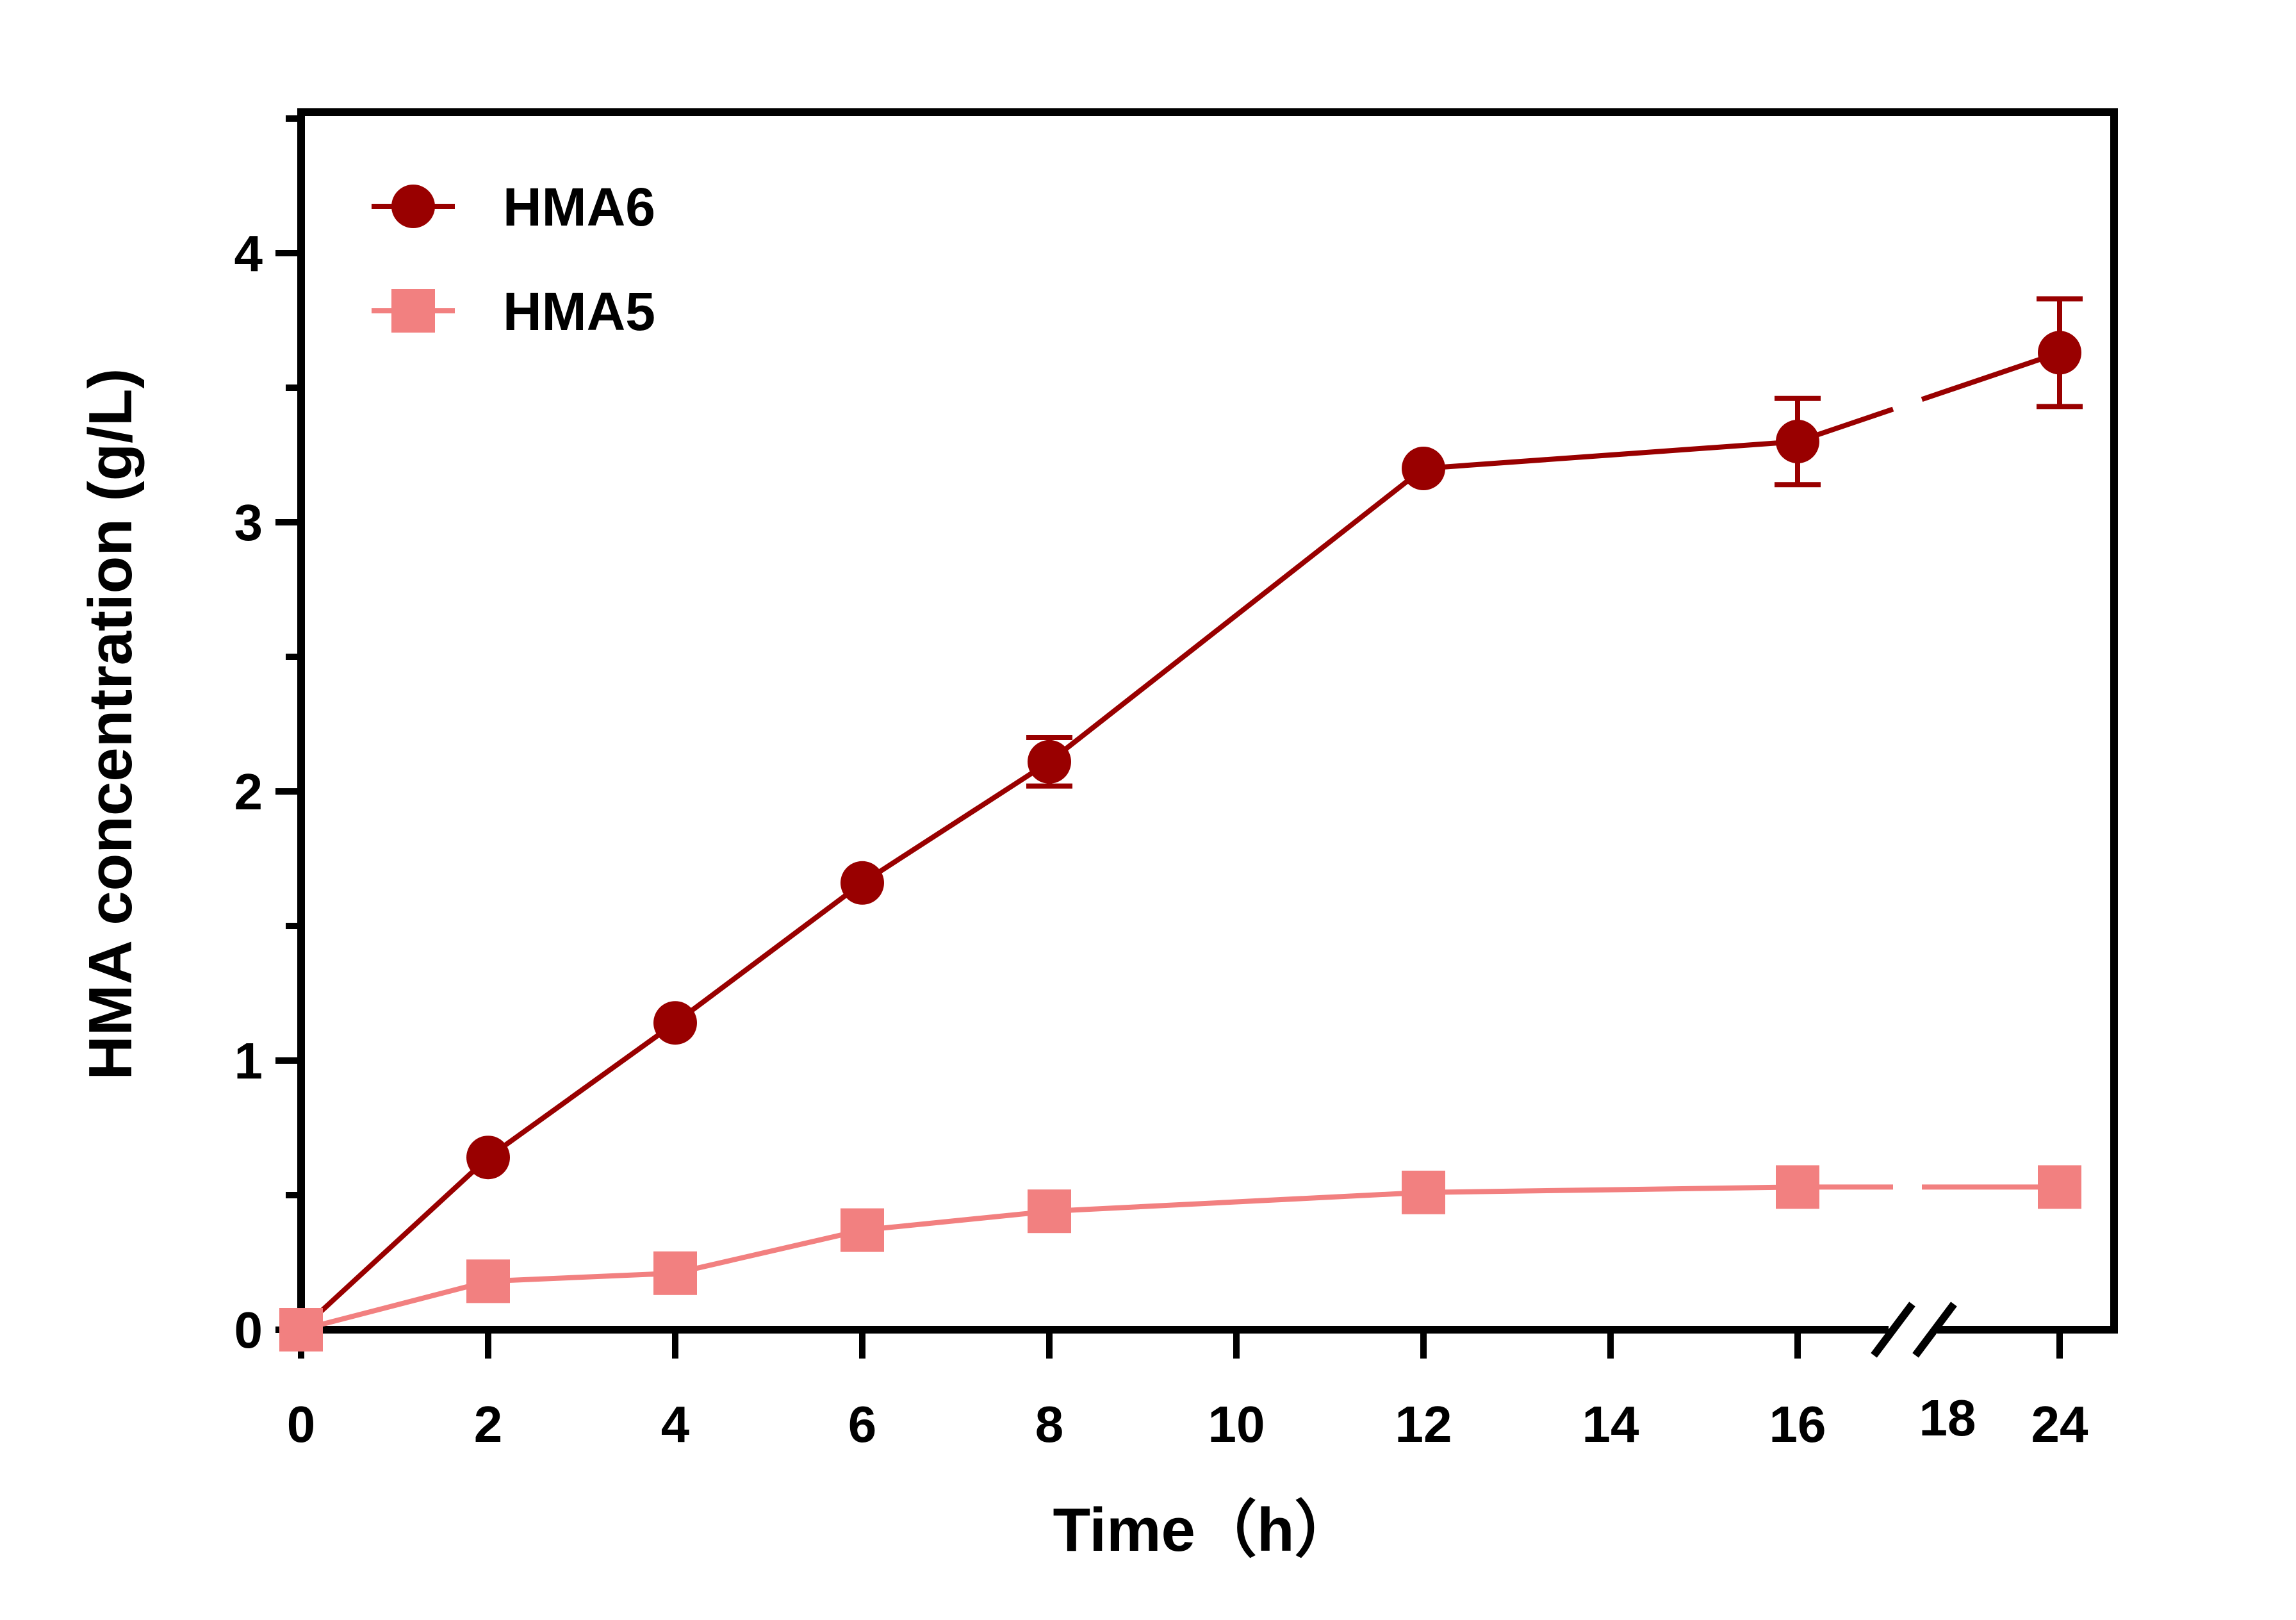  What do you see at coordinates (110, 724) in the screenshot?
I see `y-axis-title: HMA concentration (g/L)` at bounding box center [110, 724].